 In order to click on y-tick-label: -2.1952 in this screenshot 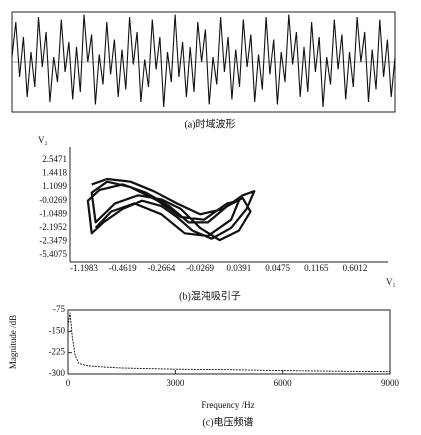, I will do `click(53, 227)`.